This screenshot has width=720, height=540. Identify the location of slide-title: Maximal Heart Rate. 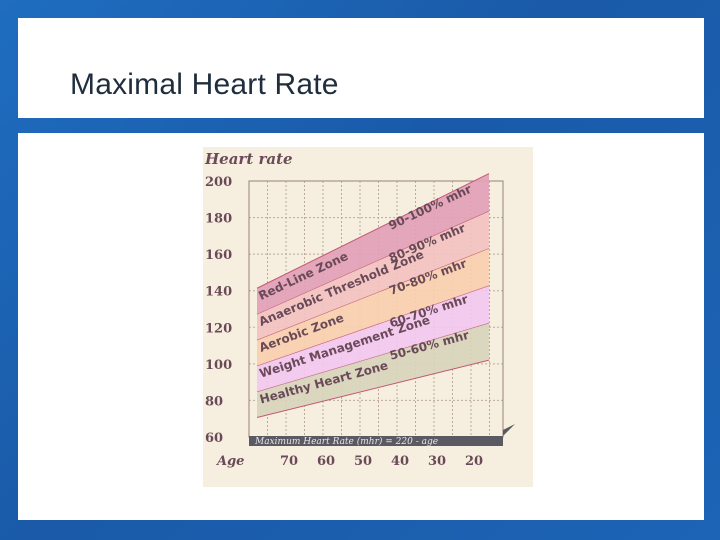
(204, 84).